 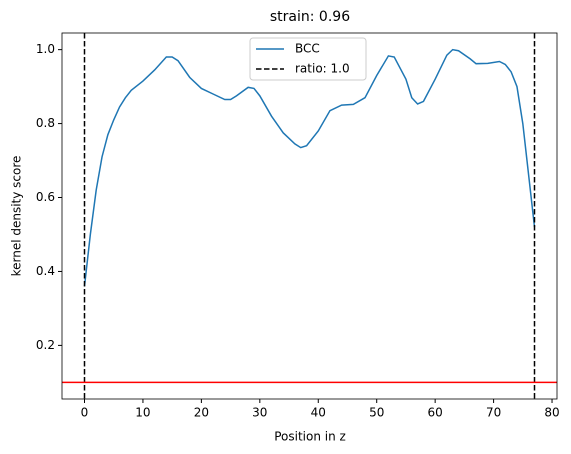 I want to click on y-tick-label: 0.8, so click(x=45, y=123).